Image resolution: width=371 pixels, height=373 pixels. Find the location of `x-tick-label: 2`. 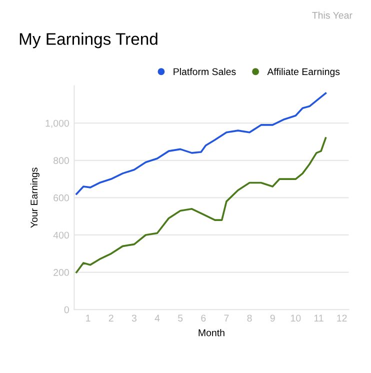

x-tick-label: 2 is located at coordinates (111, 318).